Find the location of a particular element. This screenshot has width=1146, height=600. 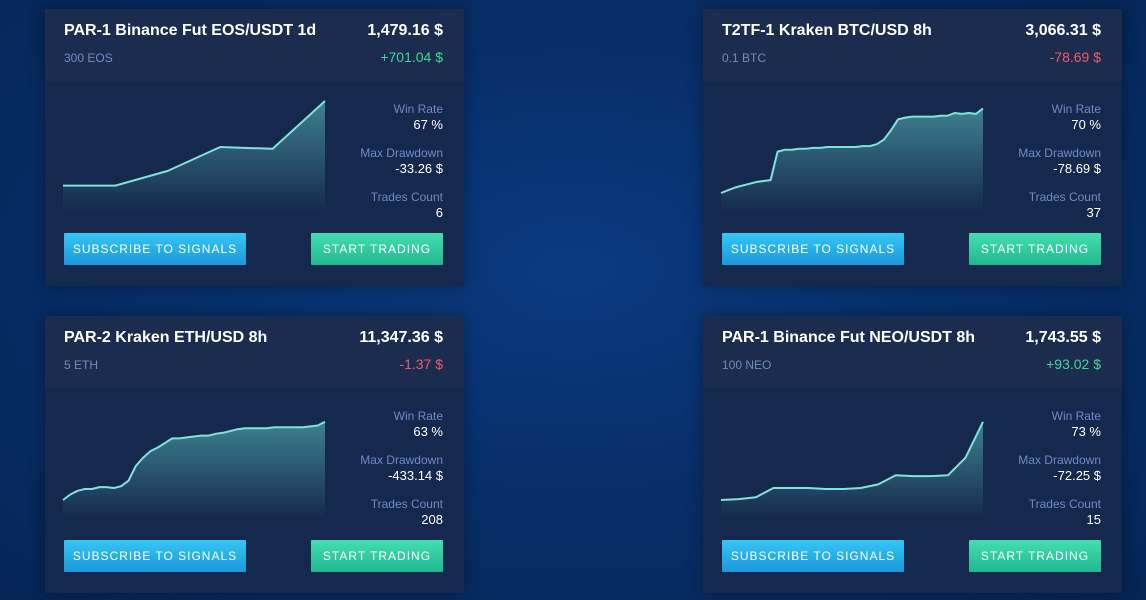

strategy-title: PAR-1 Binance Fut EOS/USDT 1d is located at coordinates (190, 30).